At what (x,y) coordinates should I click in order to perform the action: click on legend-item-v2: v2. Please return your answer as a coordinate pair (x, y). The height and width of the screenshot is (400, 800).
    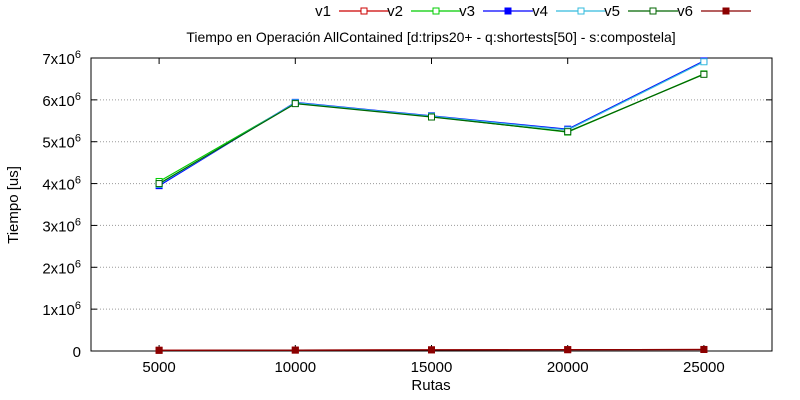
    Looking at the image, I should click on (424, 11).